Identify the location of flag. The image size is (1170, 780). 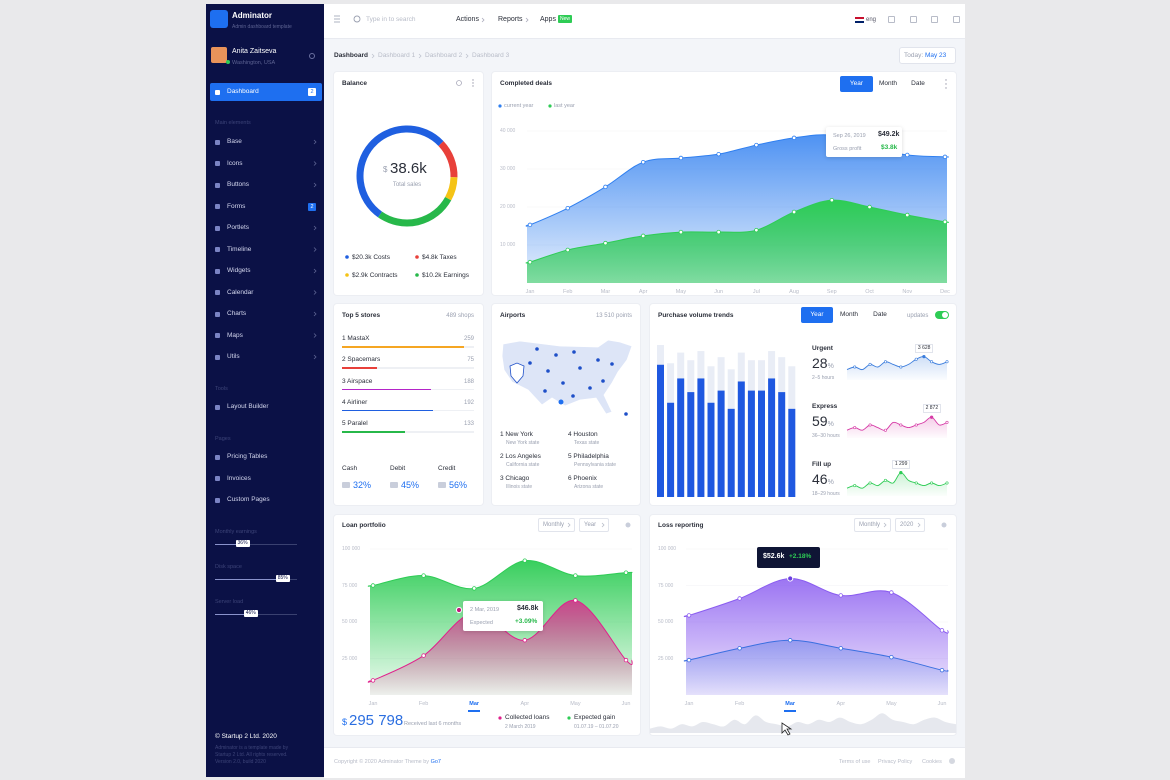
(859, 20).